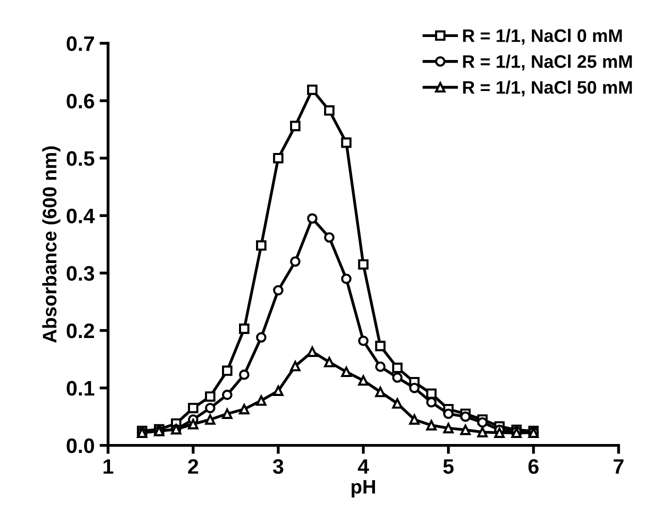 This screenshot has height=509, width=663. I want to click on y-axis-title: Absorbance (600 nm), so click(51, 244).